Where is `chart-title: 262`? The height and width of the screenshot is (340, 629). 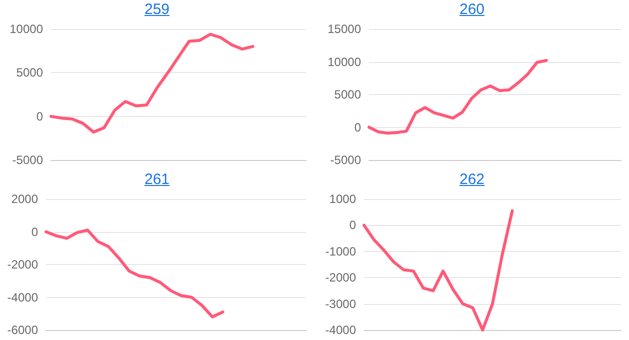
chart-title: 262 is located at coordinates (472, 179).